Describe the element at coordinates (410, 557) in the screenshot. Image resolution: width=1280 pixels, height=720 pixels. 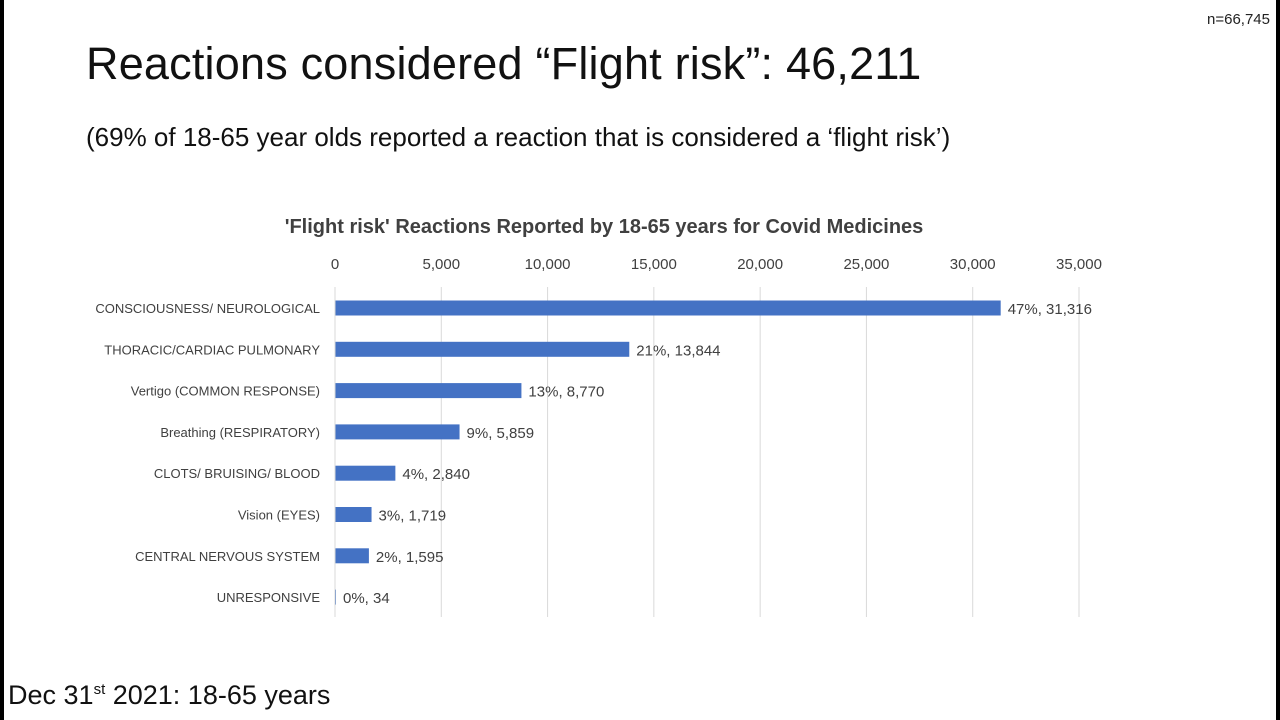
I see `data-label: 2%, 1,595` at that location.